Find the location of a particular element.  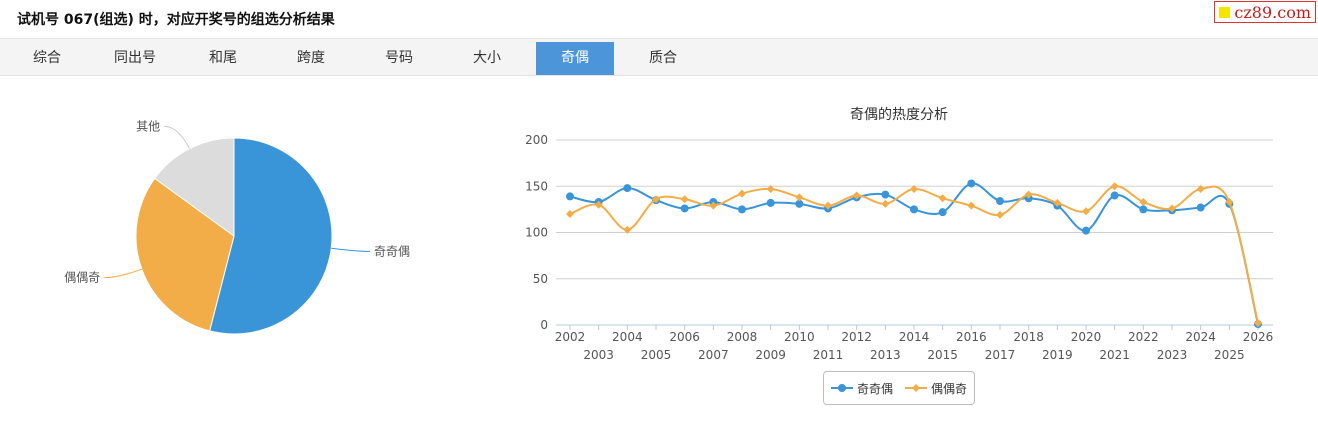

tab-bar: 综合 同出号 和尾 跨度 号码 大小 奇偶 质合 is located at coordinates (659, 57).